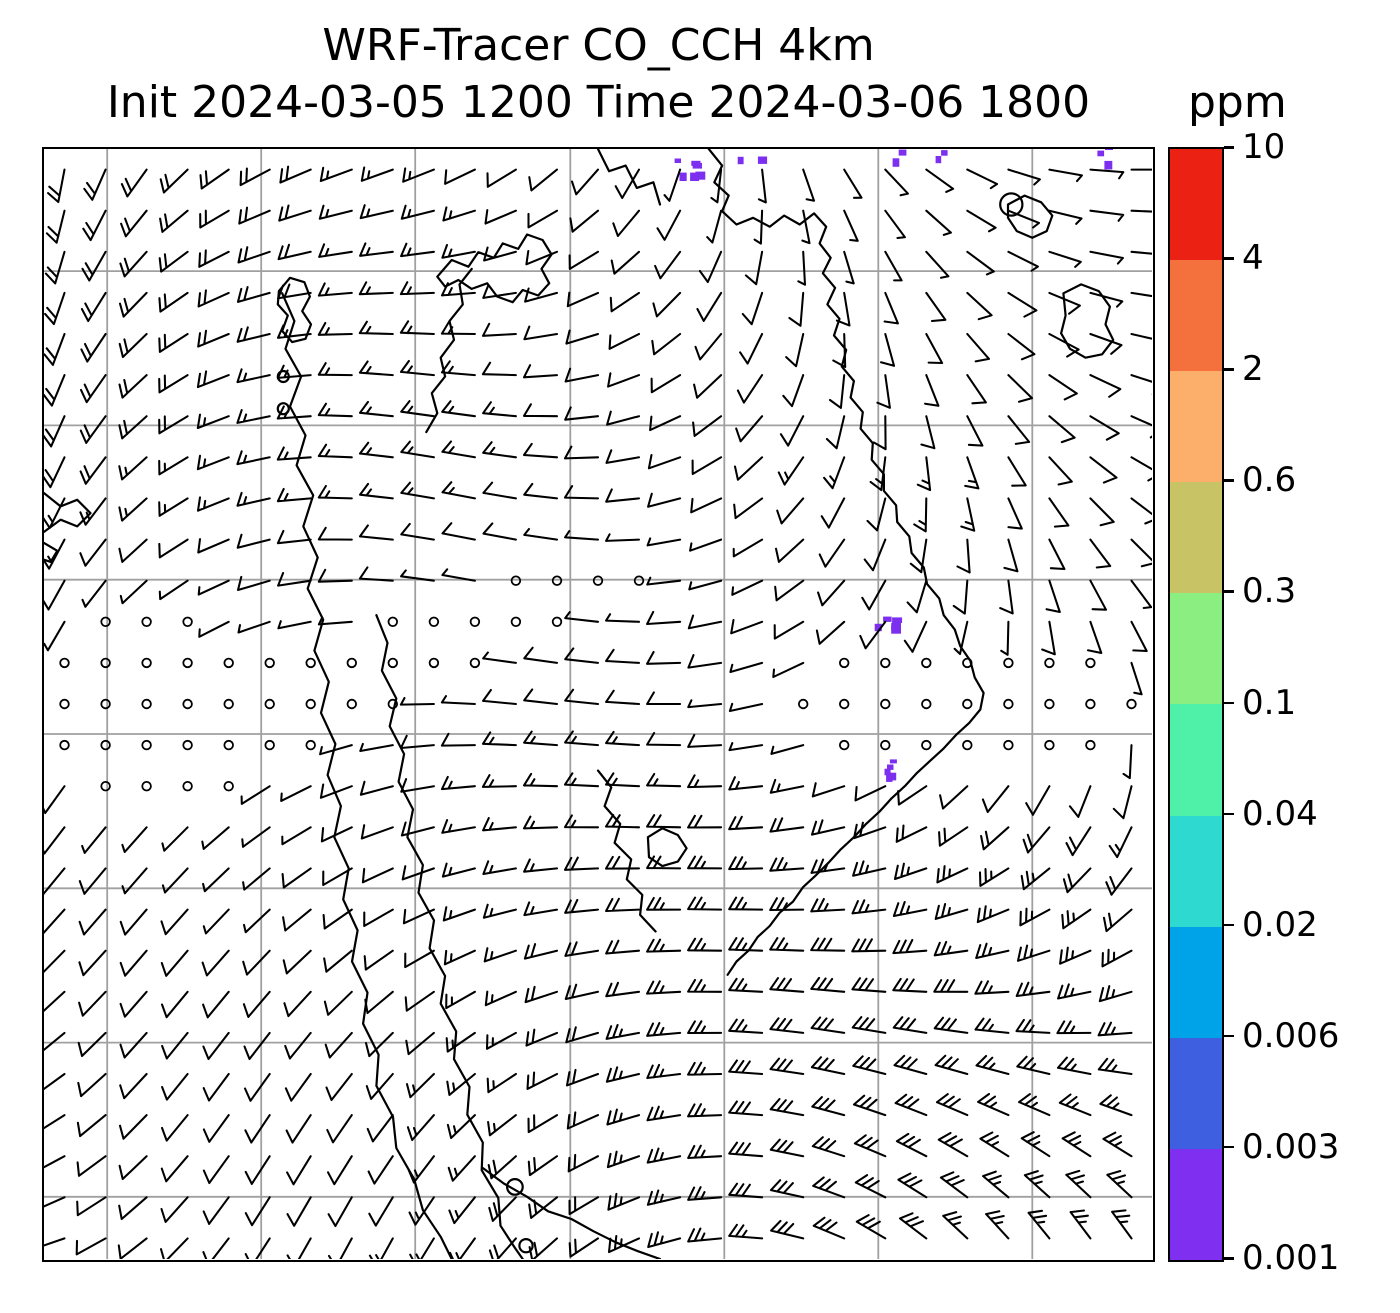 The height and width of the screenshot is (1313, 1400). I want to click on colorbar-tick-label: 0.04, so click(1280, 813).